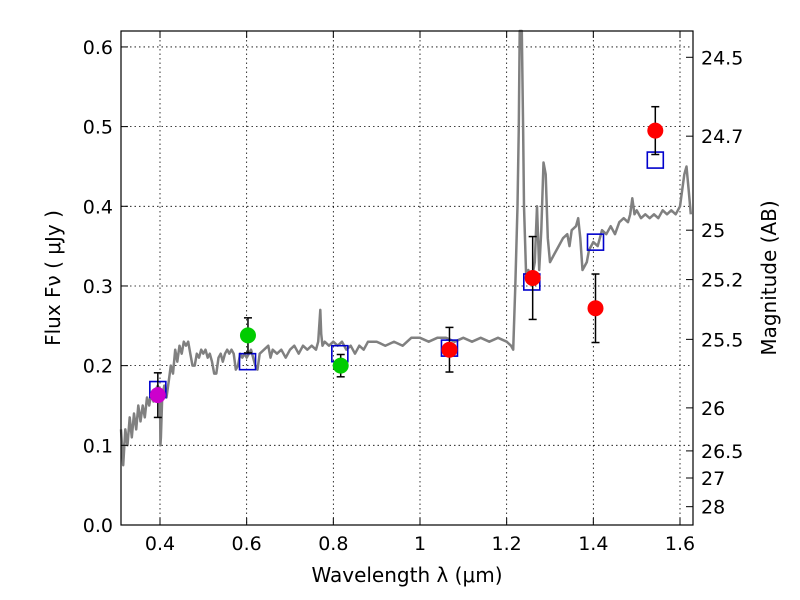 The image size is (800, 600). What do you see at coordinates (713, 231) in the screenshot?
I see `right-tick-label: 25` at bounding box center [713, 231].